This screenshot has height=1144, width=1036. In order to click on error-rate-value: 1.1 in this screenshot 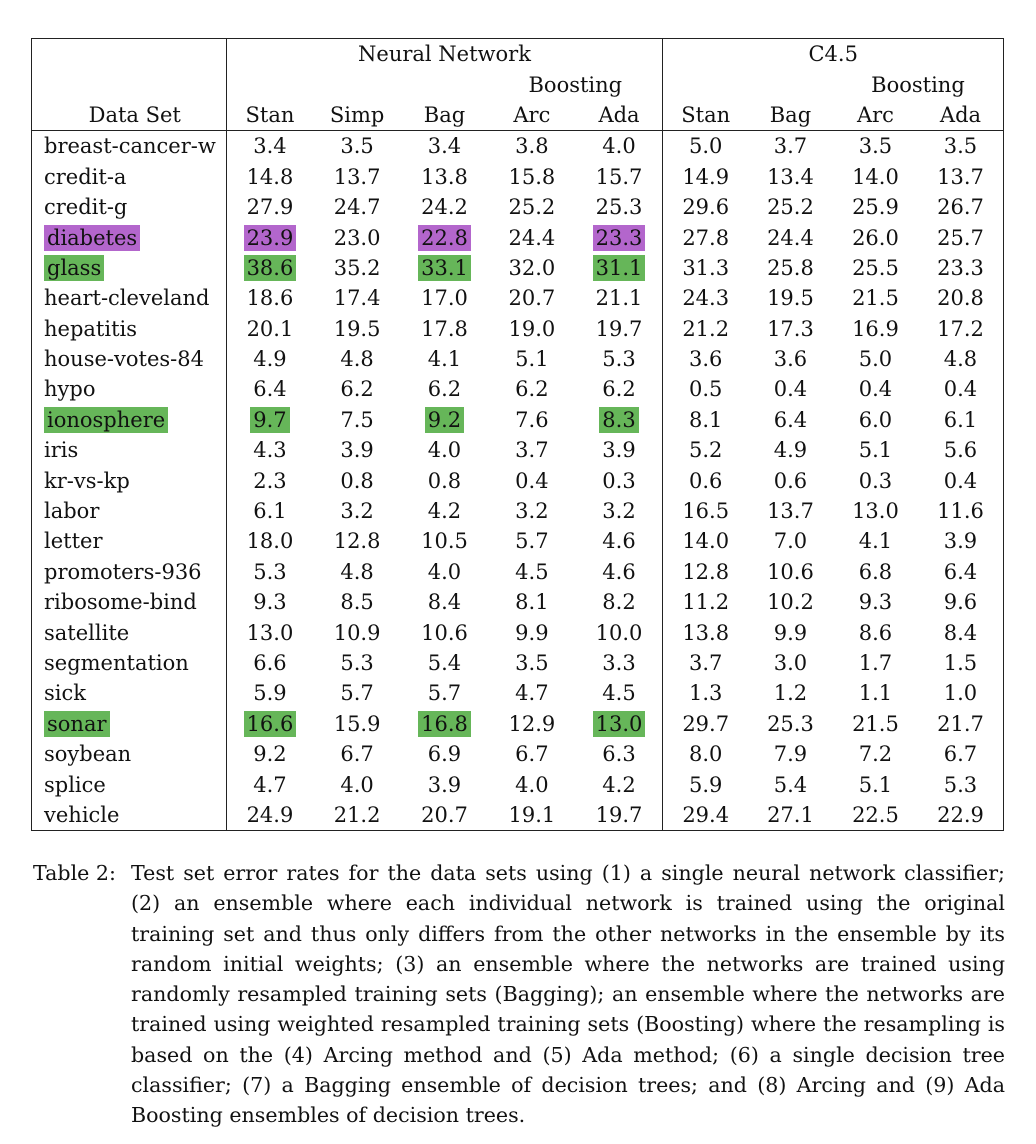, I will do `click(875, 693)`.